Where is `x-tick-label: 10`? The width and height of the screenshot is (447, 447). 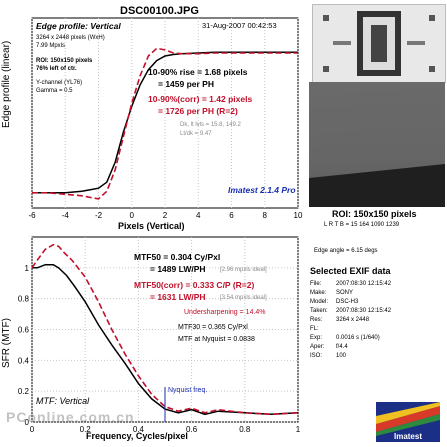 x-tick-label: 10 is located at coordinates (298, 215).